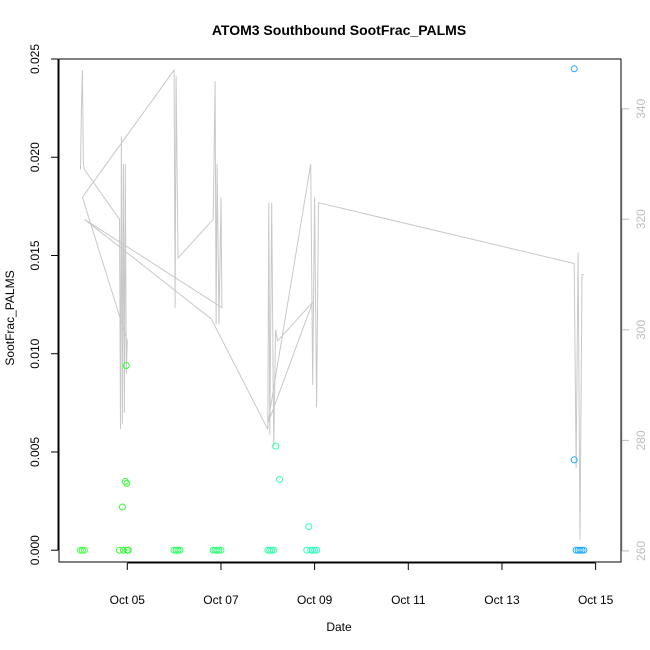 This screenshot has height=650, width=650. Describe the element at coordinates (339, 627) in the screenshot. I see `x-axis-label: Date` at that location.